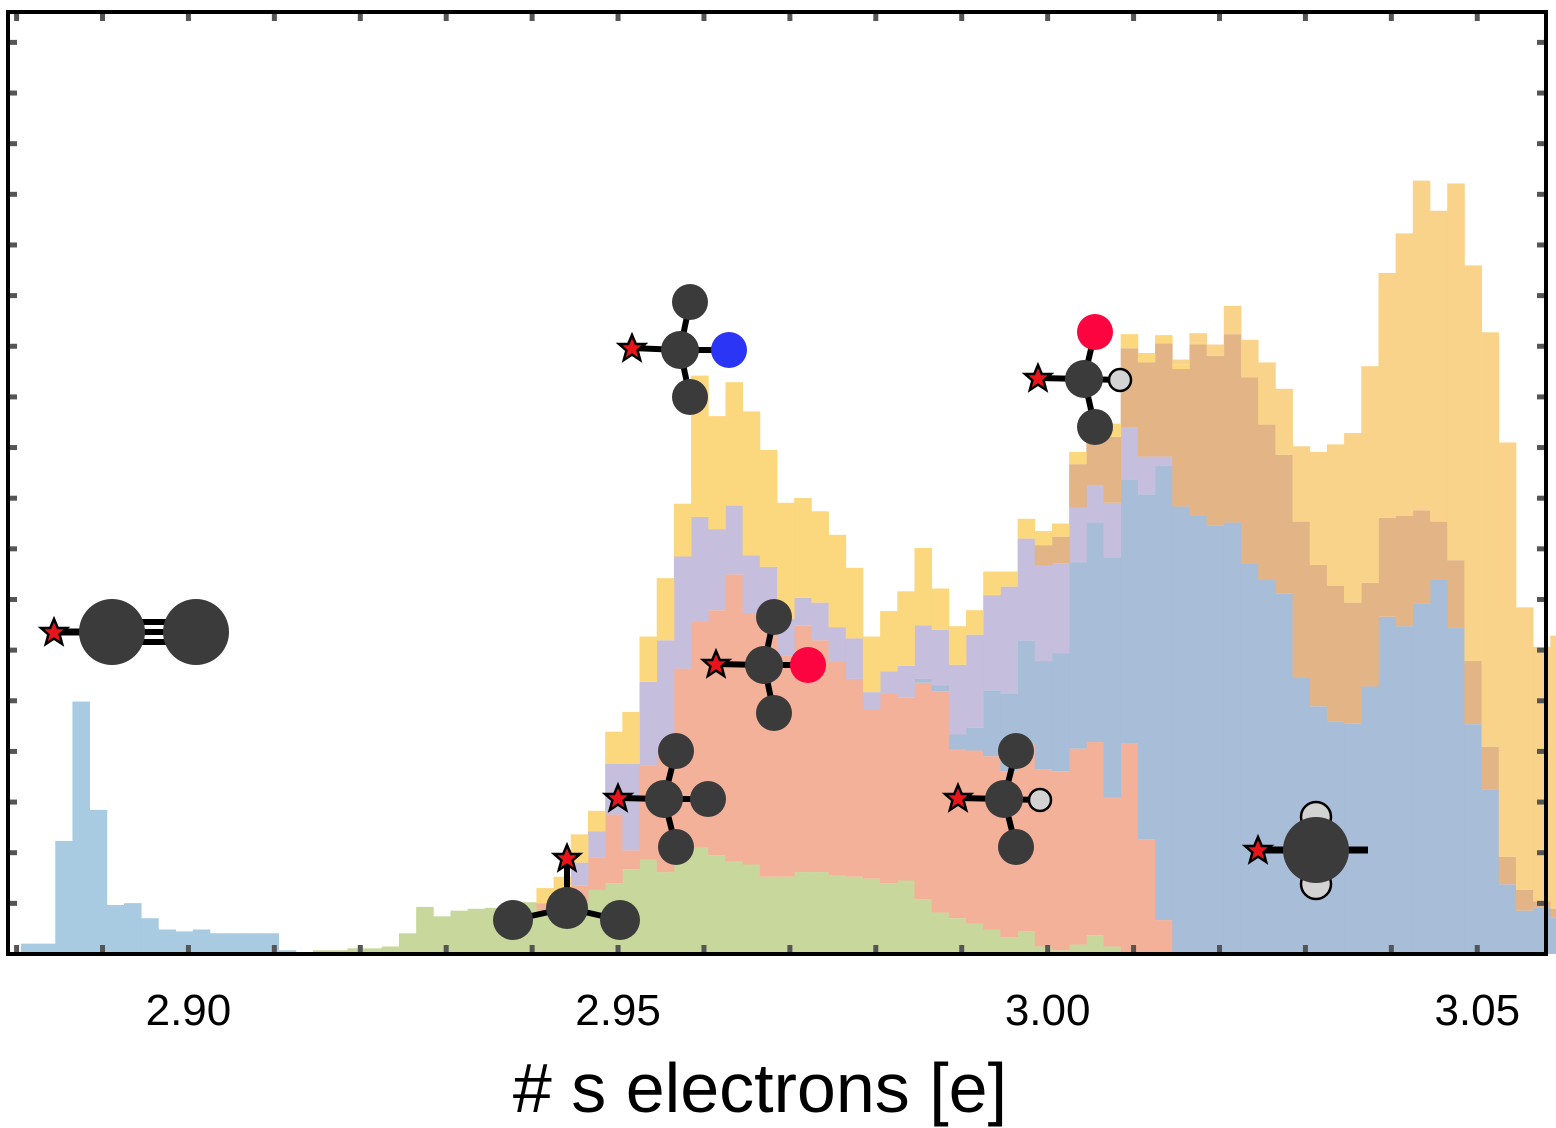 This screenshot has width=1556, height=1128. I want to click on x-tick-label: 3.00, so click(1048, 1010).